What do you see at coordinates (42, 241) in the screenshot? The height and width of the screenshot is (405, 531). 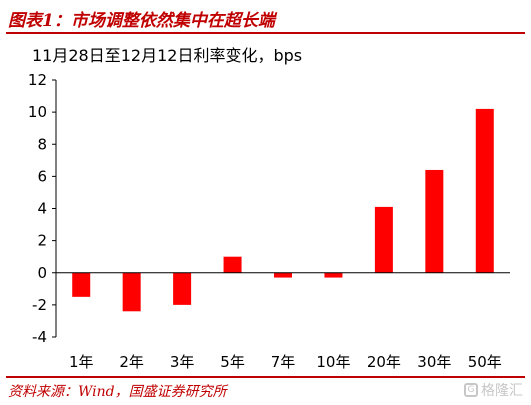 I see `y-tick-label: 2` at bounding box center [42, 241].